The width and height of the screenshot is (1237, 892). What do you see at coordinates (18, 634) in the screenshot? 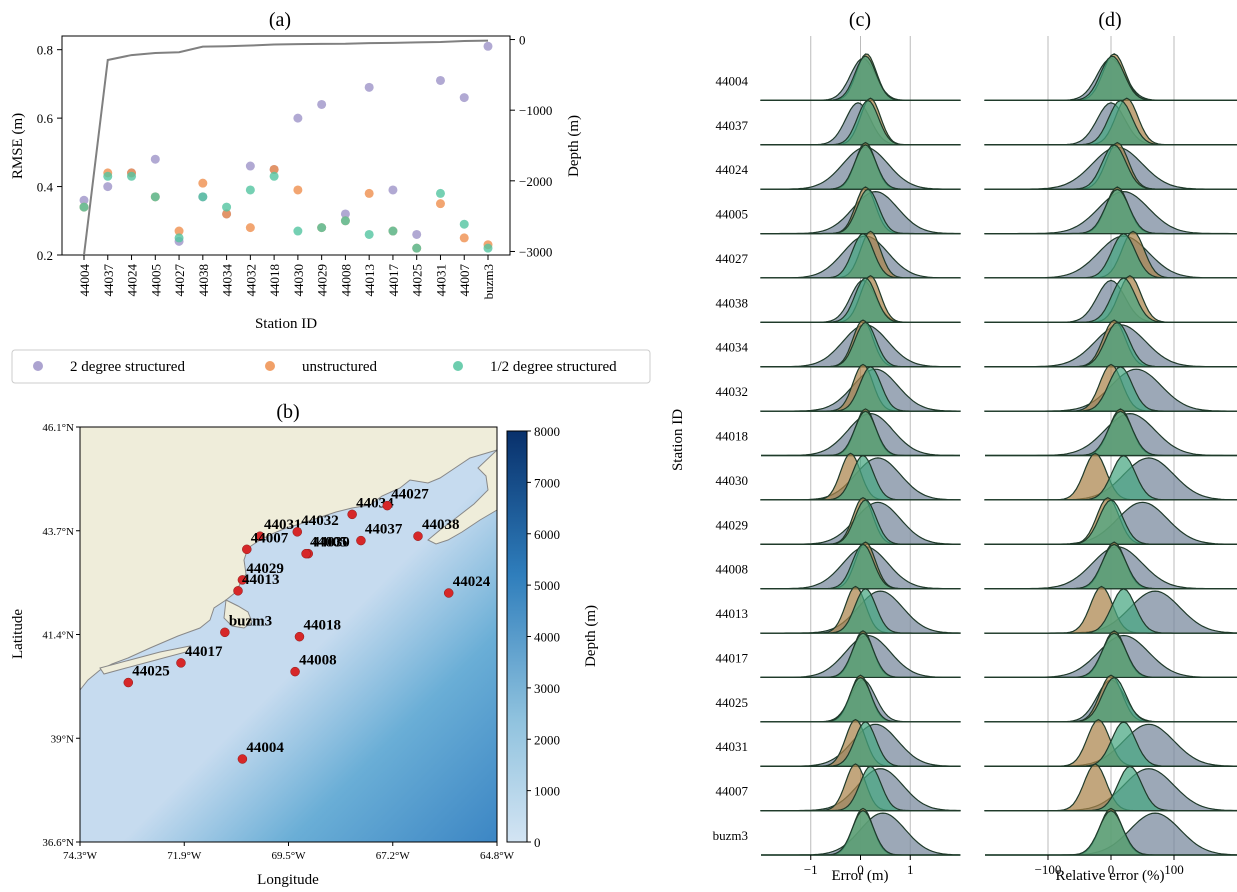
I see `panel-b-ylabel: Latitude` at bounding box center [18, 634].